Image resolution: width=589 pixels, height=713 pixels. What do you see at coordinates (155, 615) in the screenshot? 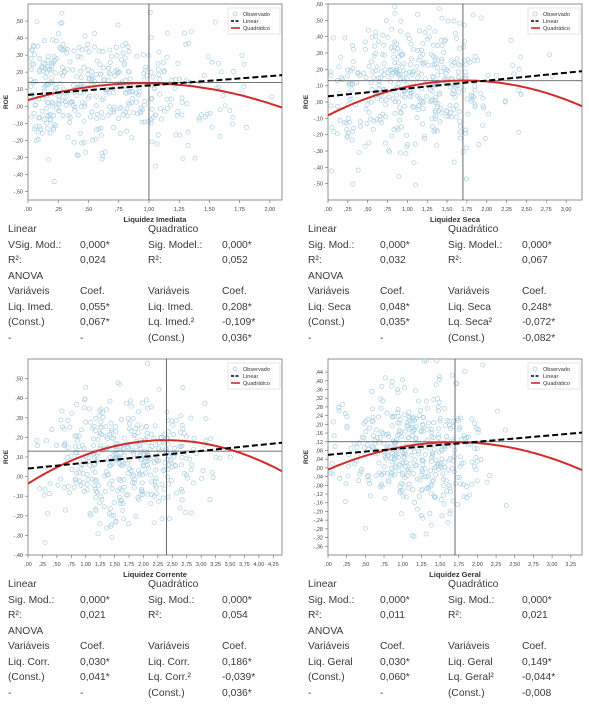
I see `stats-cell: R²:` at bounding box center [155, 615].